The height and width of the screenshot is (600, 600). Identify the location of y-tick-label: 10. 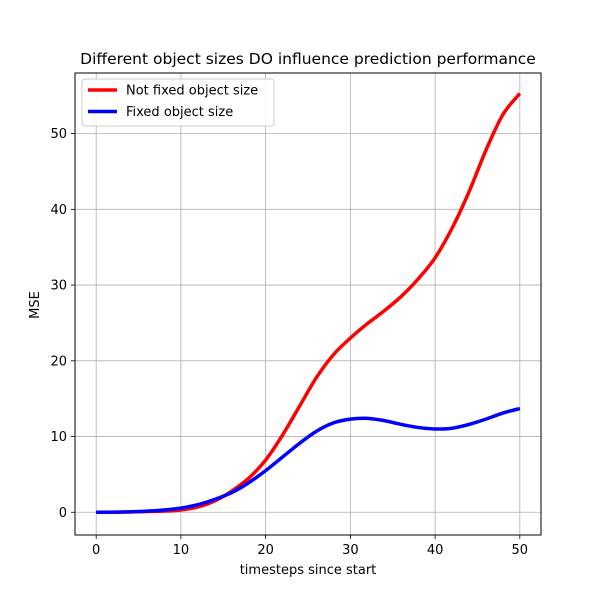
(58, 437).